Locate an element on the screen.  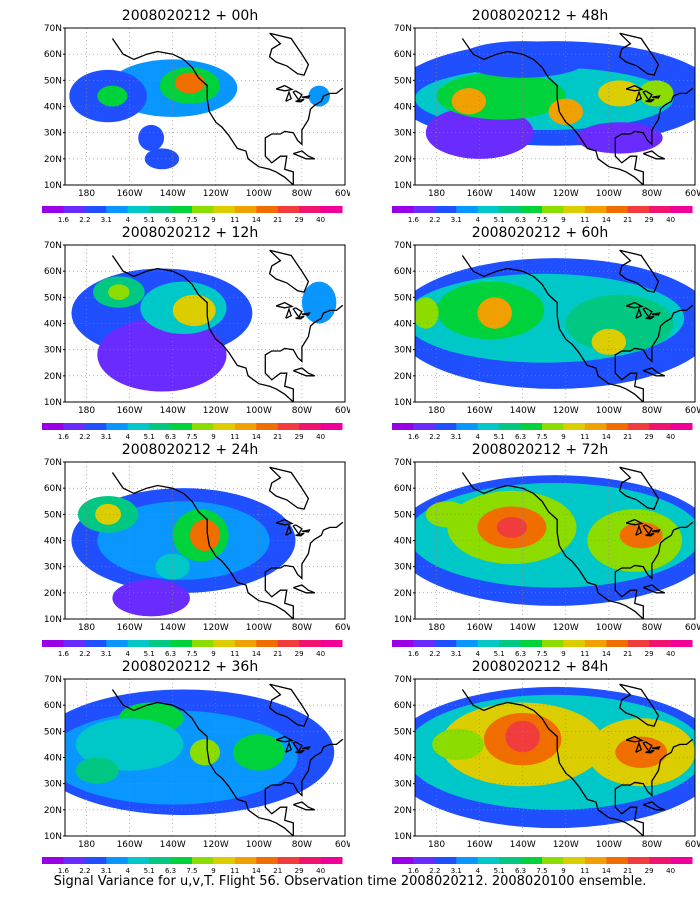
colorbar-label: 6.3 is located at coordinates (170, 653).